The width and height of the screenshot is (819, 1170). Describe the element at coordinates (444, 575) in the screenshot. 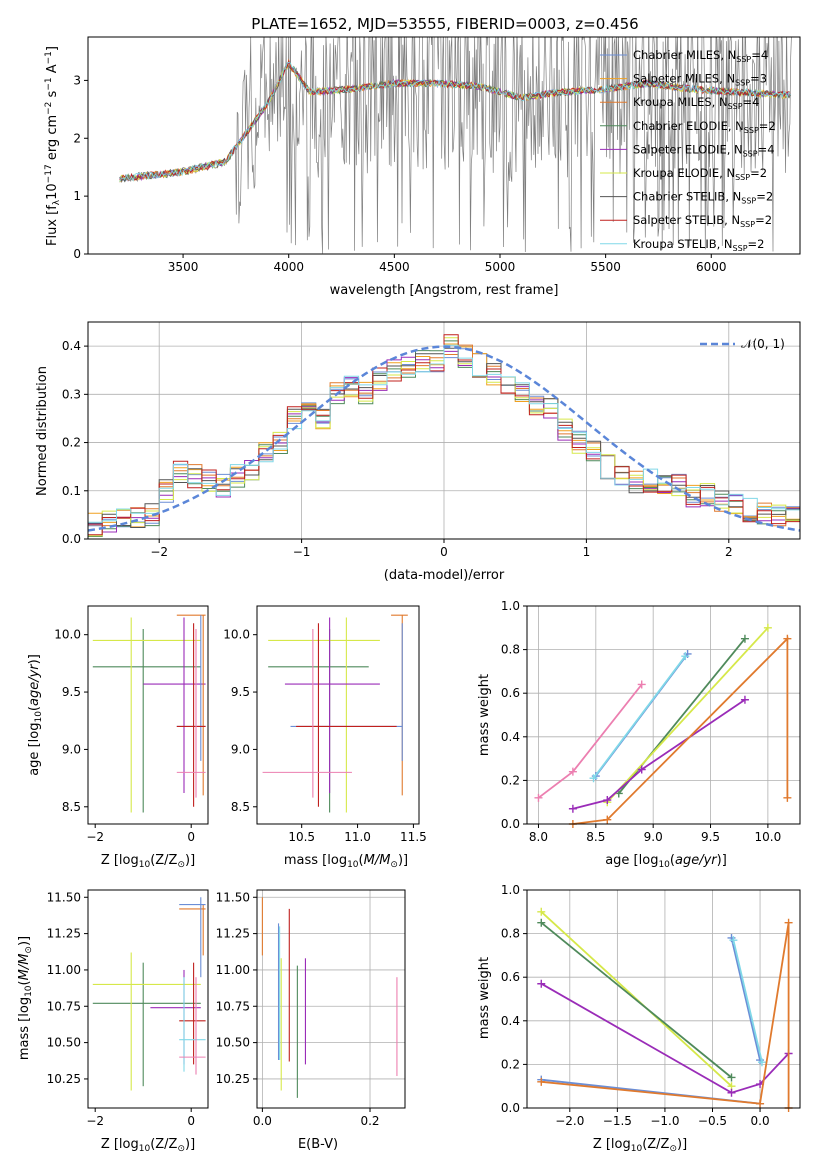

I see `residuals-xlabel: (data-model)/error` at that location.